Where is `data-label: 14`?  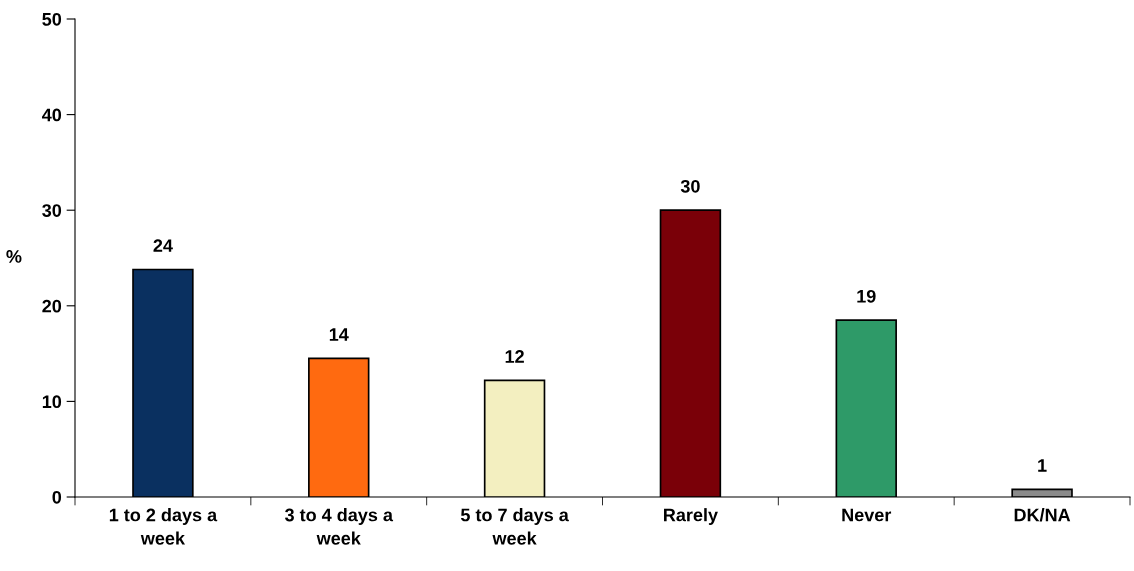
data-label: 14 is located at coordinates (339, 334).